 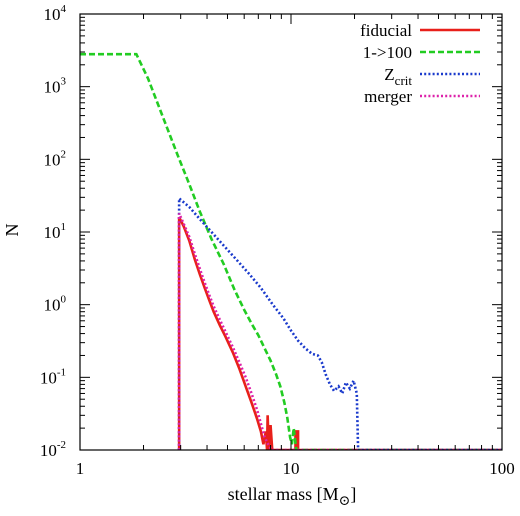 I want to click on y-tick-label: 10³, so click(x=55, y=86).